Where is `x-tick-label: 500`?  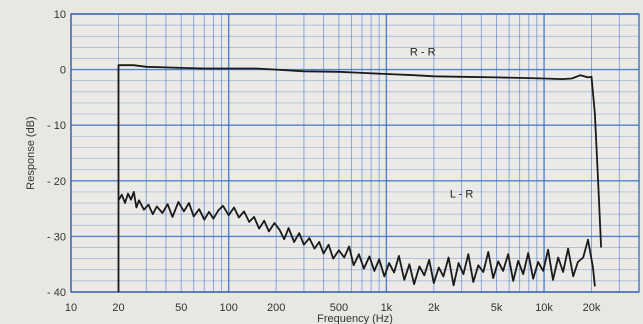
x-tick-label: 500 is located at coordinates (339, 308).